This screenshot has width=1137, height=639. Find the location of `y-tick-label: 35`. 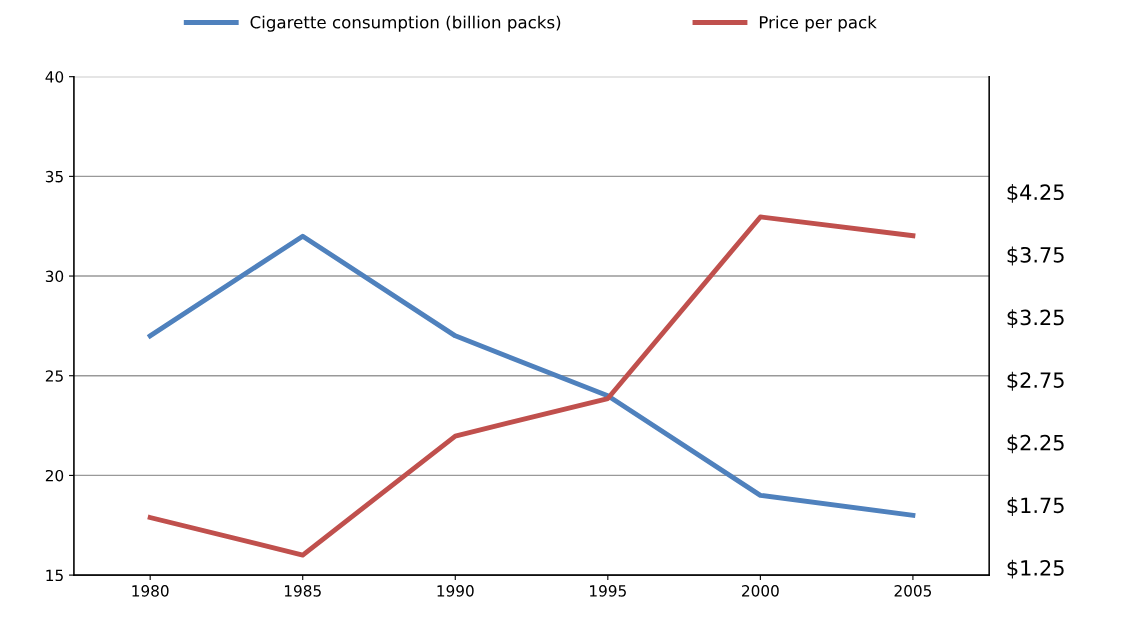

y-tick-label: 35 is located at coordinates (54, 176).